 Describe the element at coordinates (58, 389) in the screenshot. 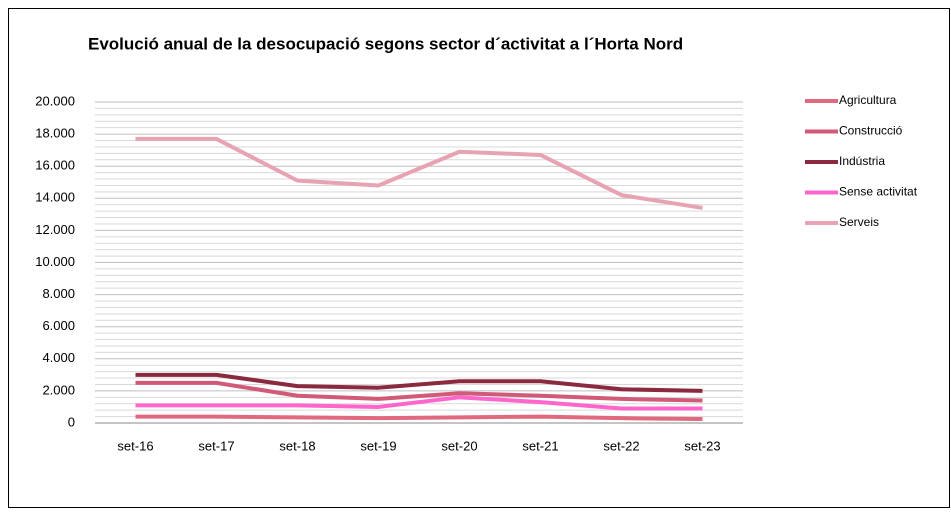

I see `y-tick-label: 2.000` at that location.